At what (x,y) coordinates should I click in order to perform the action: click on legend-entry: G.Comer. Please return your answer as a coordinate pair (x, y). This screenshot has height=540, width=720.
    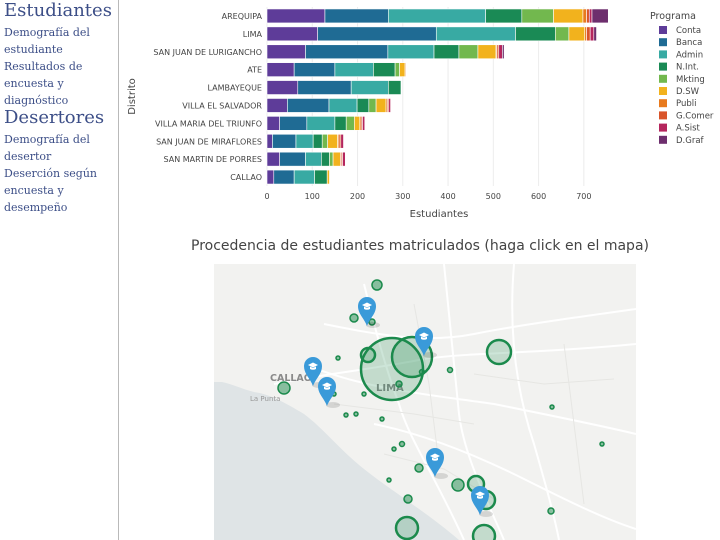
    Looking at the image, I should click on (695, 116).